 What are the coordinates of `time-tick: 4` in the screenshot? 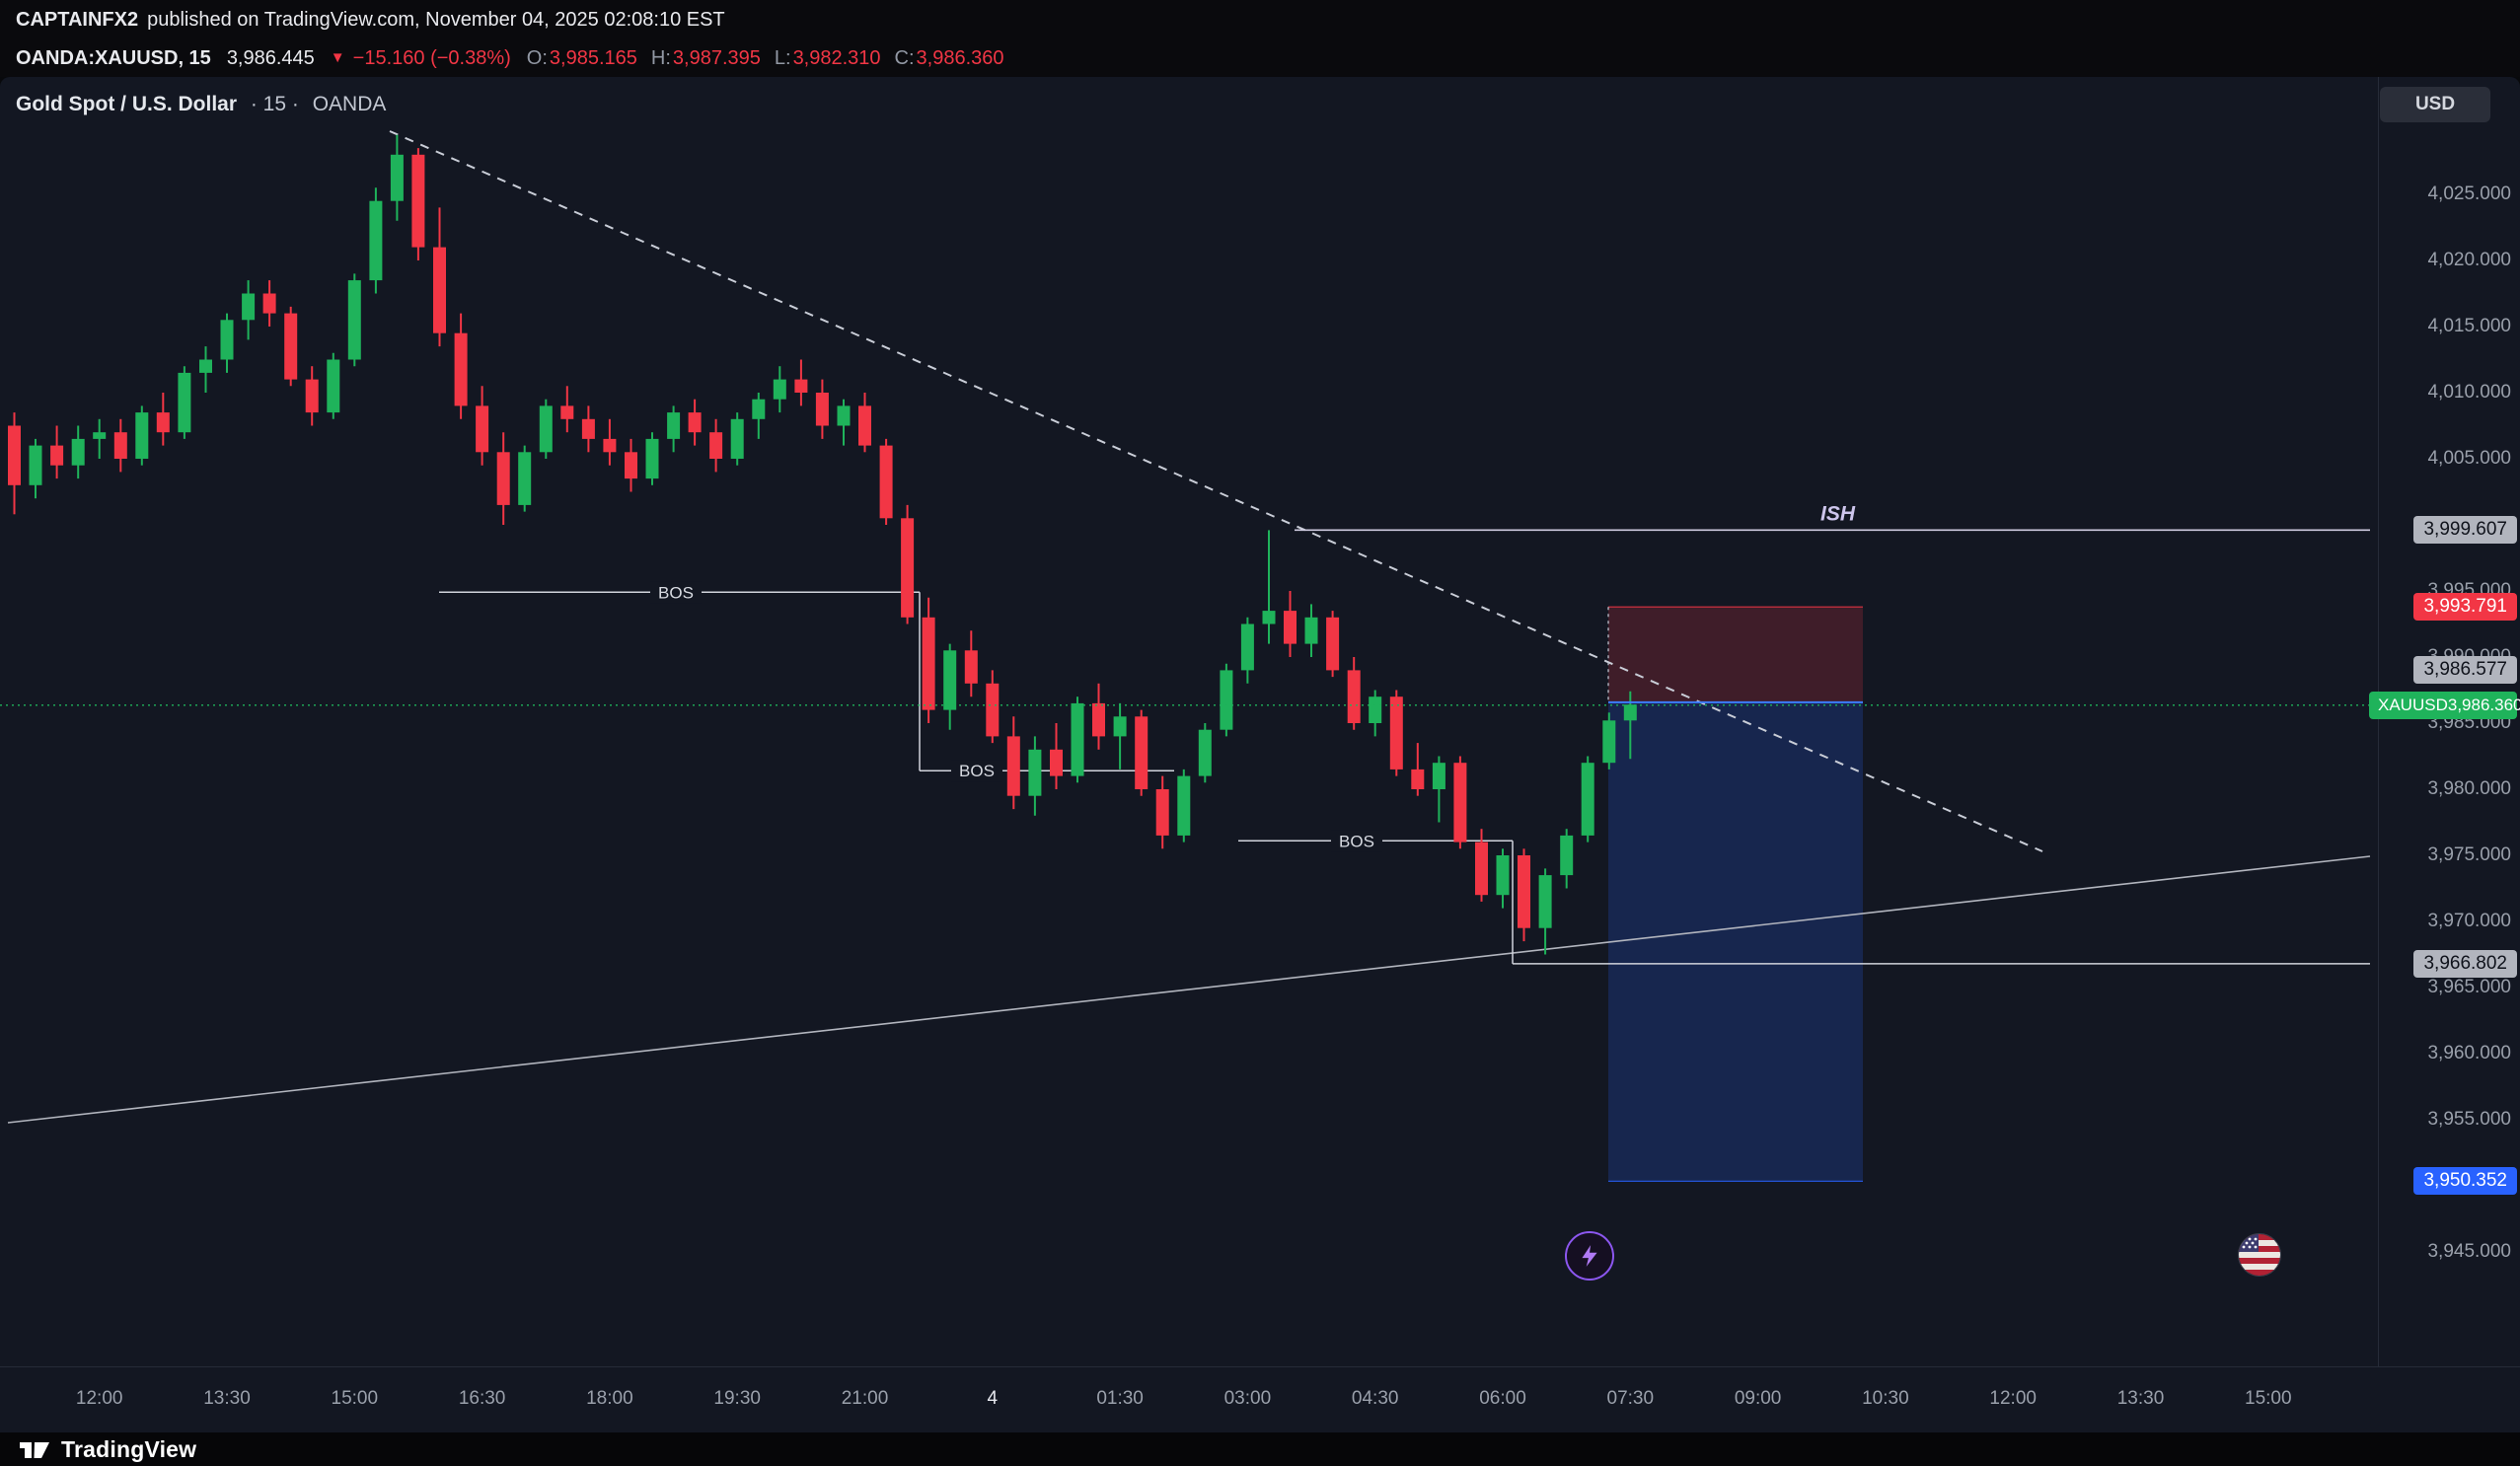 It's located at (993, 1398).